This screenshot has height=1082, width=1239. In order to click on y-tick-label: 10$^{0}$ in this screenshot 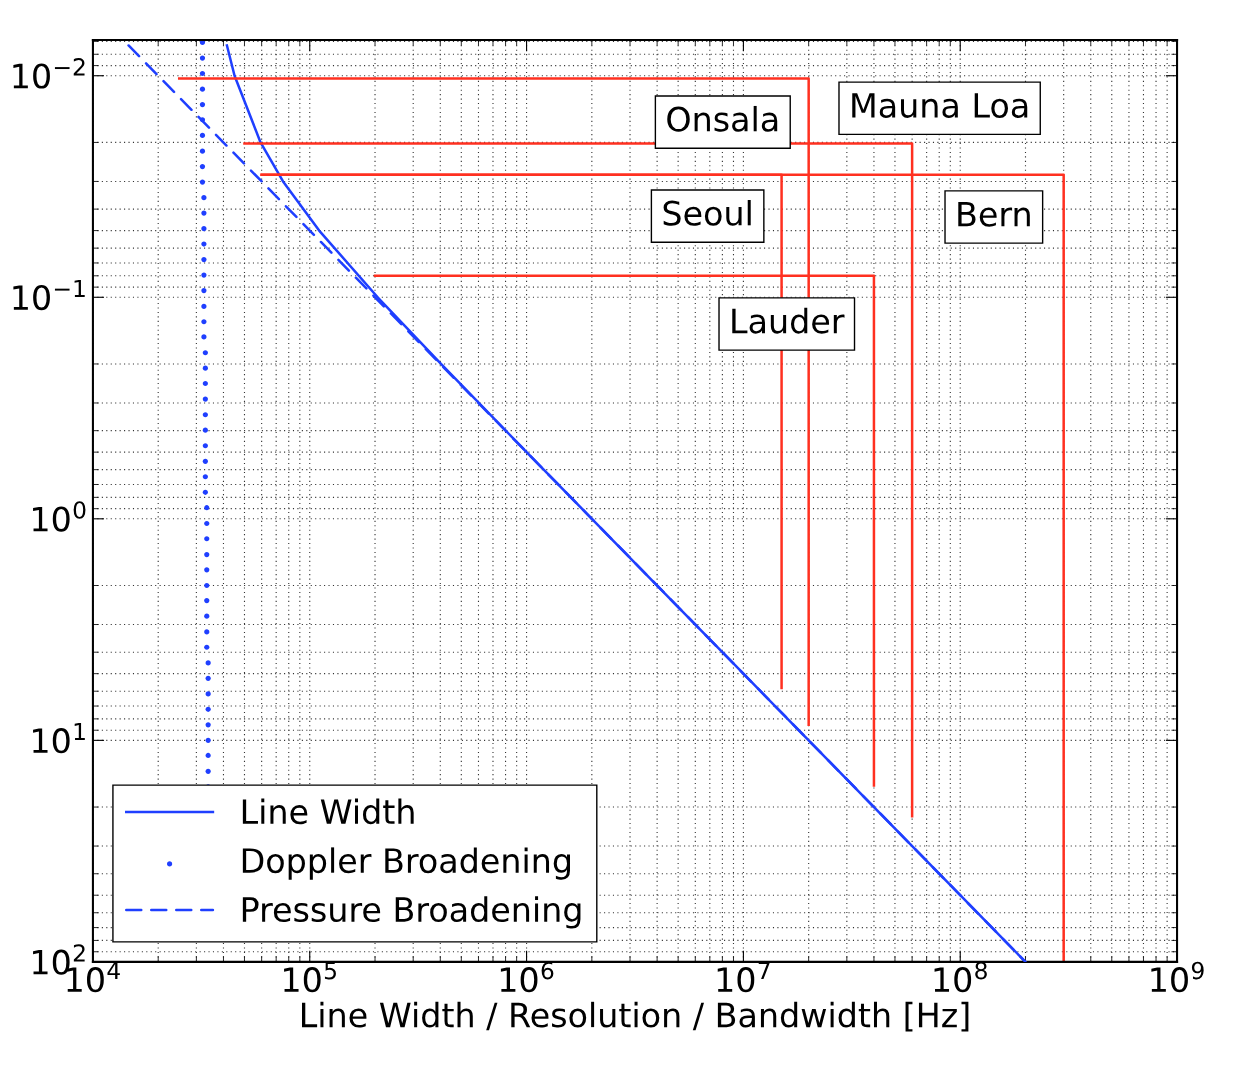, I will do `click(59, 516)`.